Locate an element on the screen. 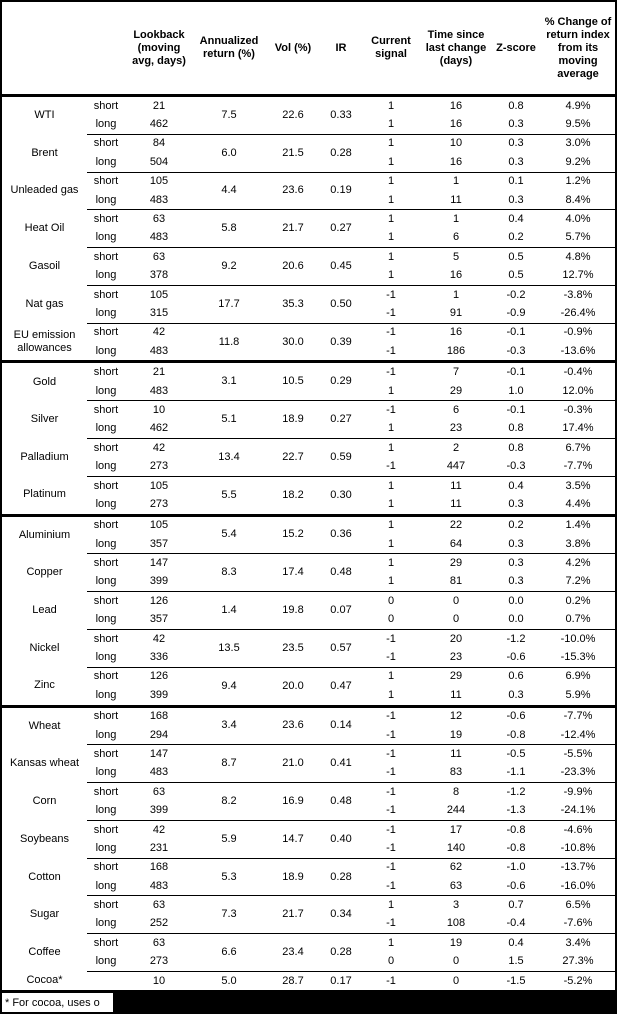 The width and height of the screenshot is (617, 1014). commodity-name: Unleaded gas is located at coordinates (44, 190).